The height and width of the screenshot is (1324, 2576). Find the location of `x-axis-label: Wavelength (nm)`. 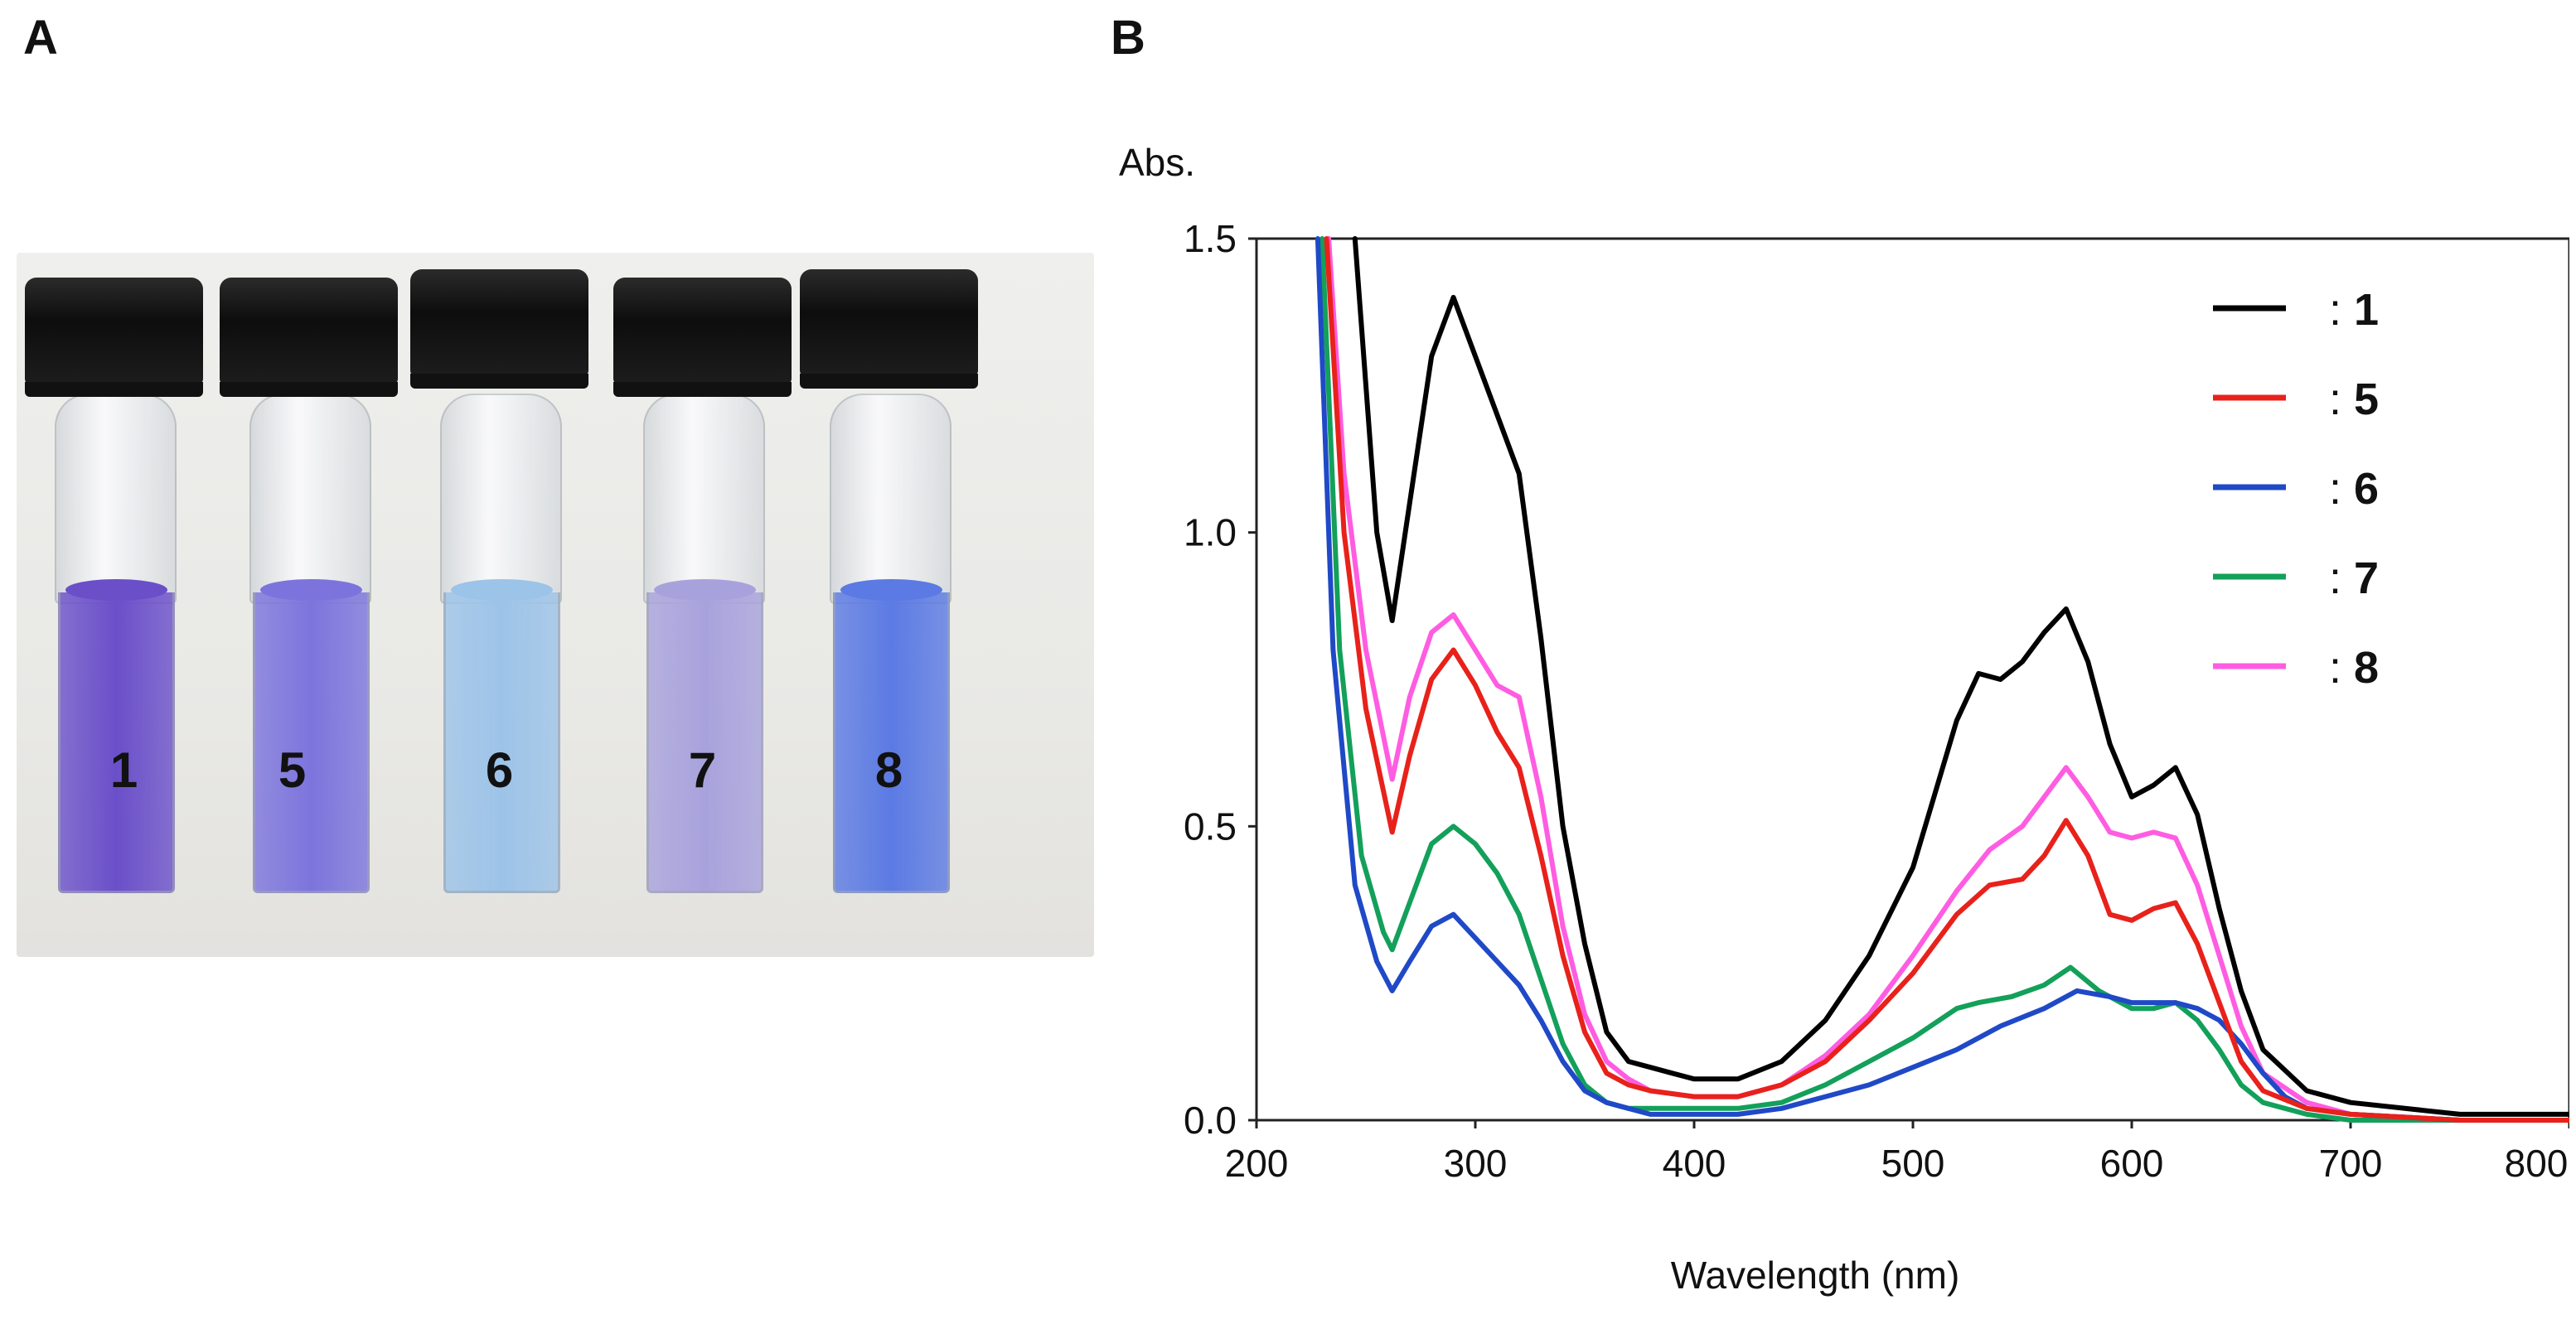

x-axis-label: Wavelength (nm) is located at coordinates (1815, 1276).